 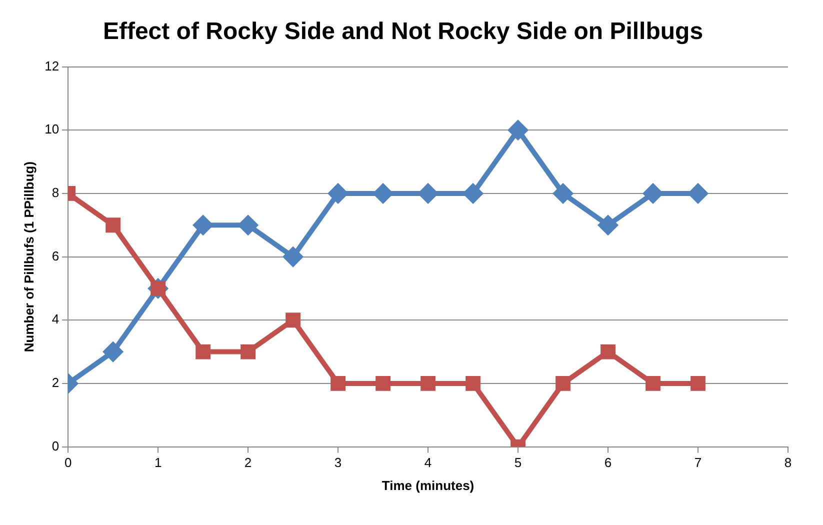 I want to click on x-tick-label: 5, so click(x=518, y=462).